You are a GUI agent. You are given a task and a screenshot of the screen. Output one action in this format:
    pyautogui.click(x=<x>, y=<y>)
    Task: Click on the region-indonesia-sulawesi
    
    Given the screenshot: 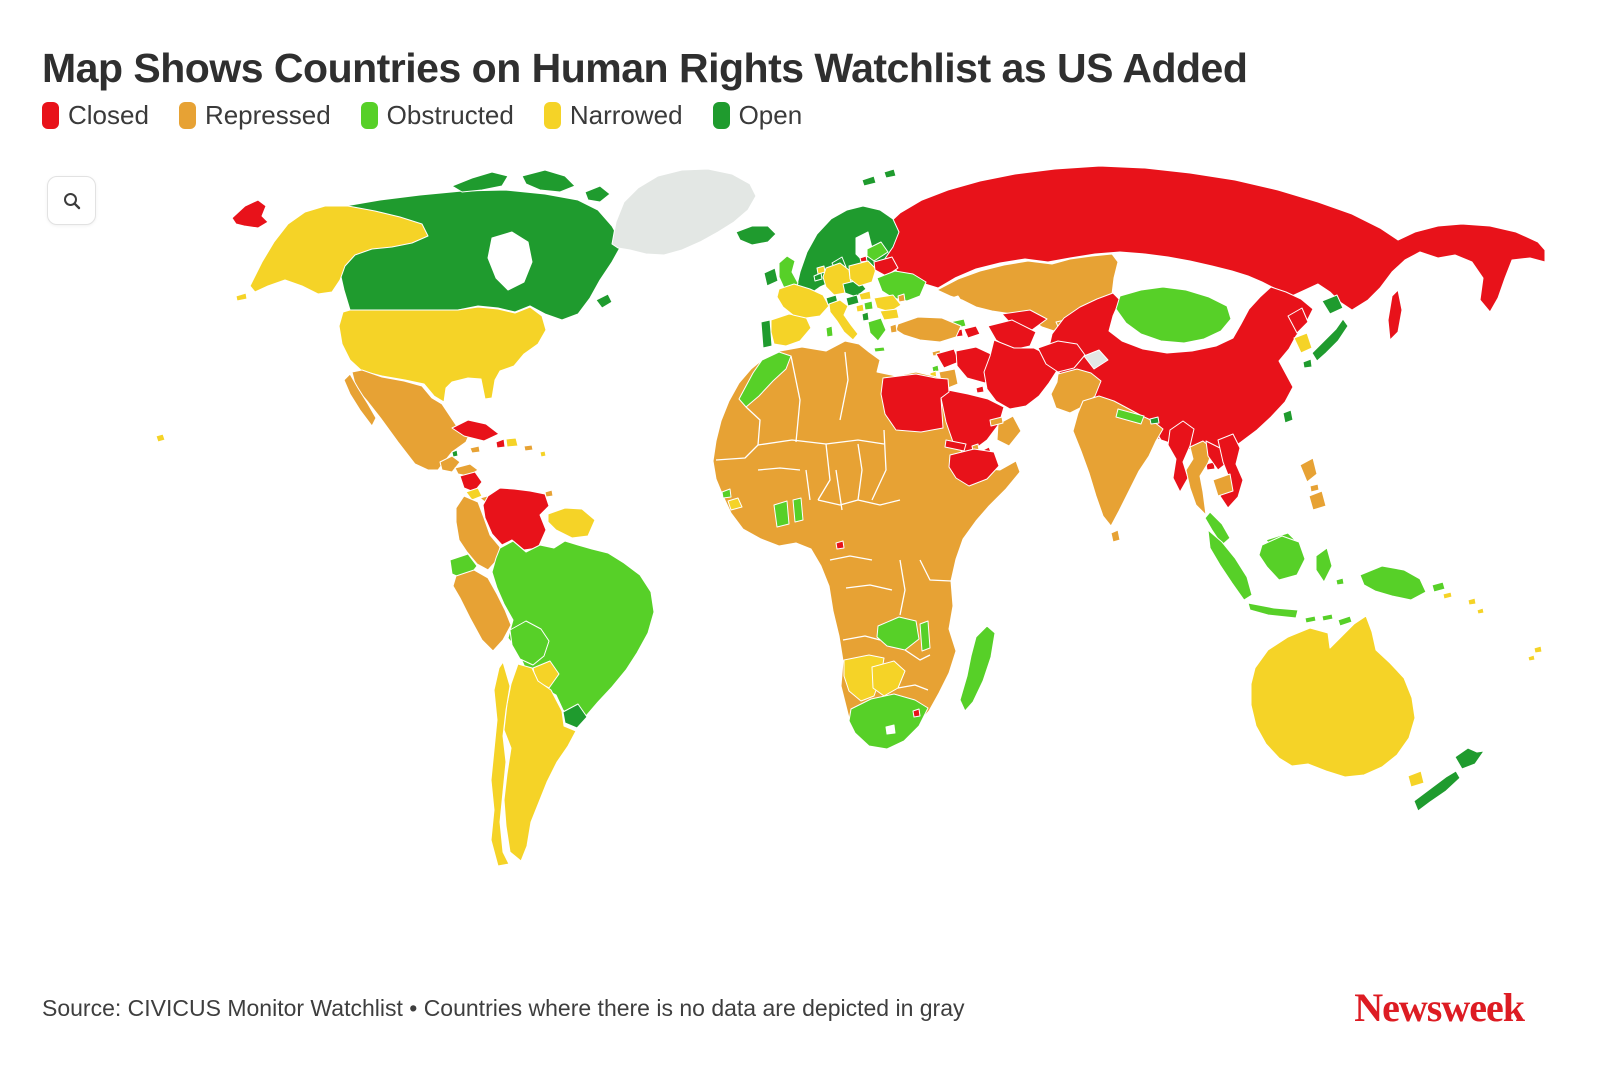 What is the action you would take?
    pyautogui.click(x=1324, y=565)
    